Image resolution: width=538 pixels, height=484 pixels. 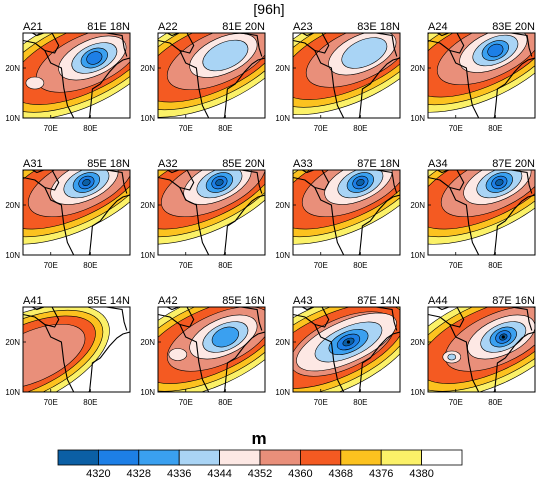 I want to click on panel-id: A24, so click(x=438, y=27).